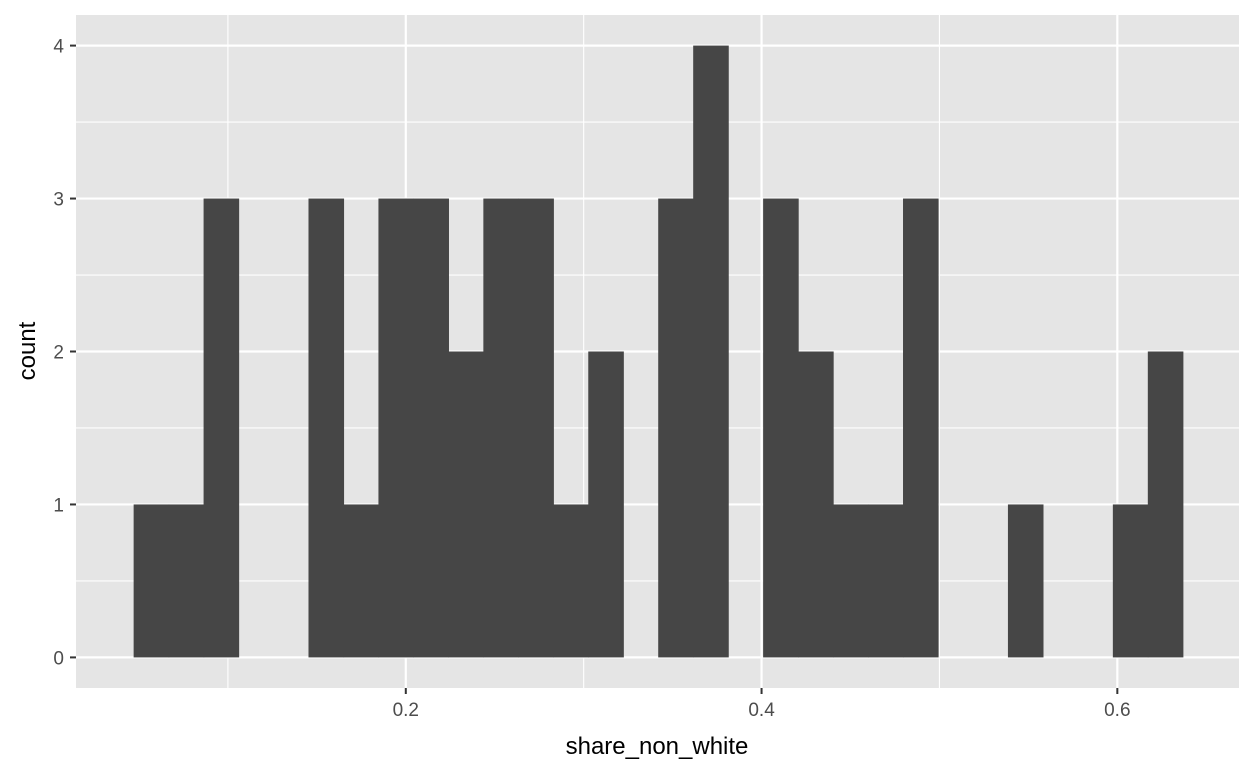  What do you see at coordinates (58, 200) in the screenshot?
I see `y-tick-label: 3` at bounding box center [58, 200].